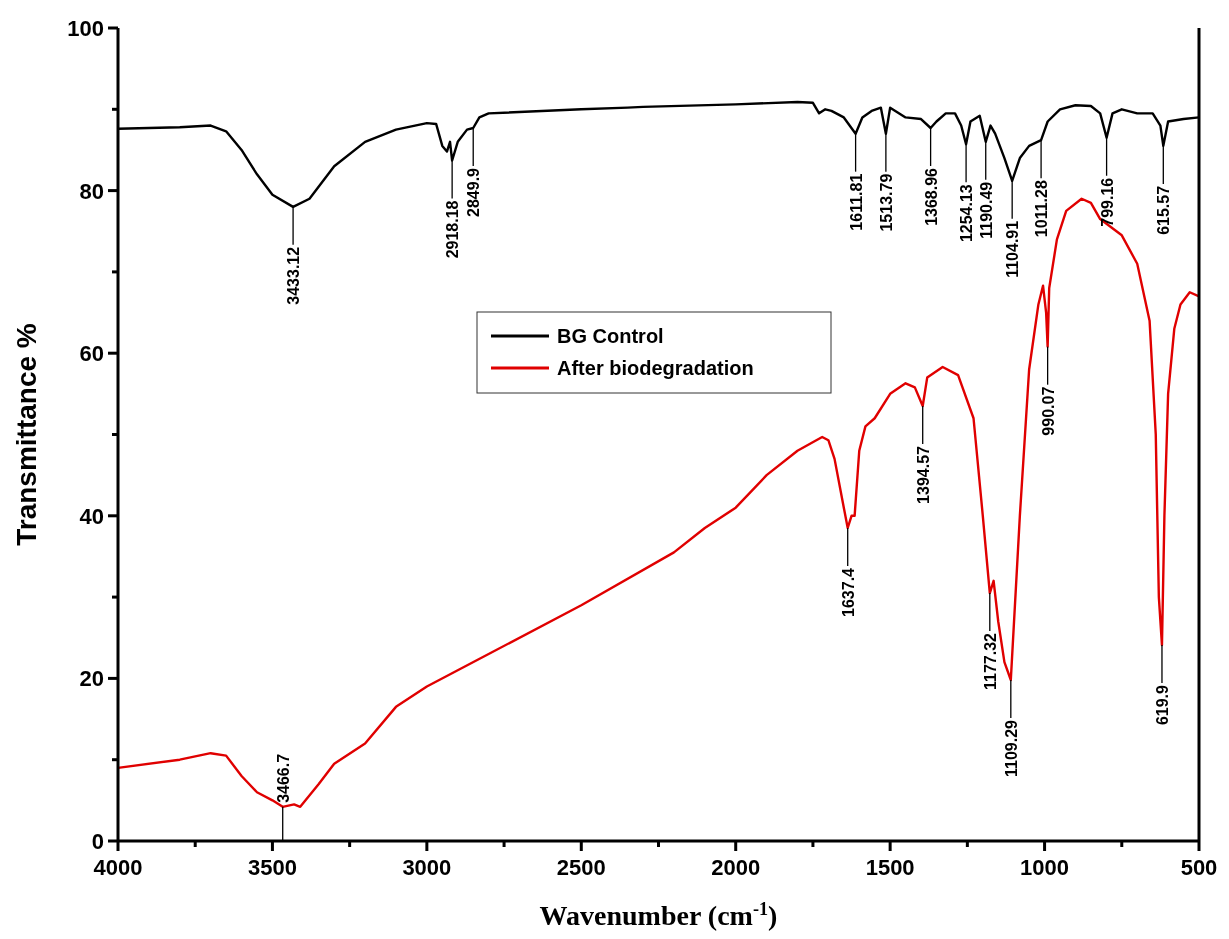  I want to click on y-tick-label: 40, so click(91, 516).